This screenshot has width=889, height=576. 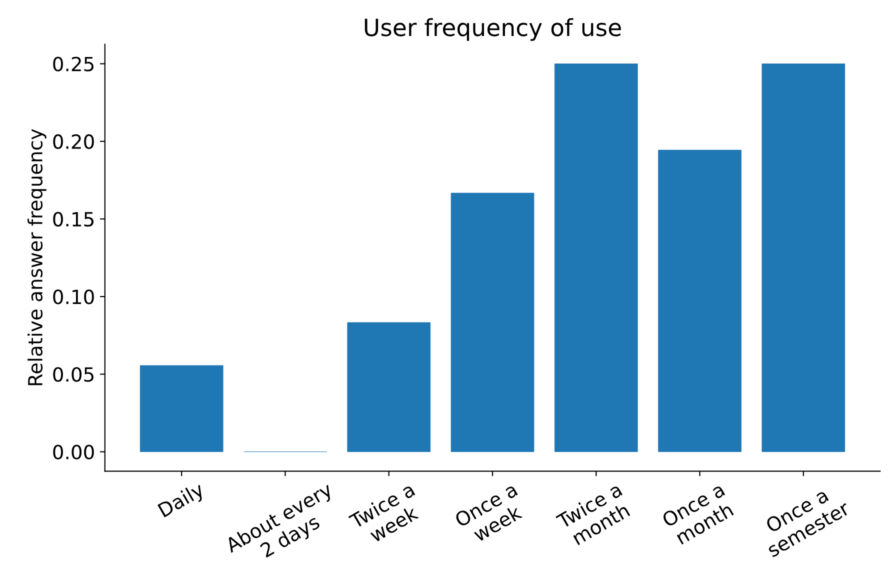 I want to click on y-tick-label: 0.05, so click(x=73, y=374).